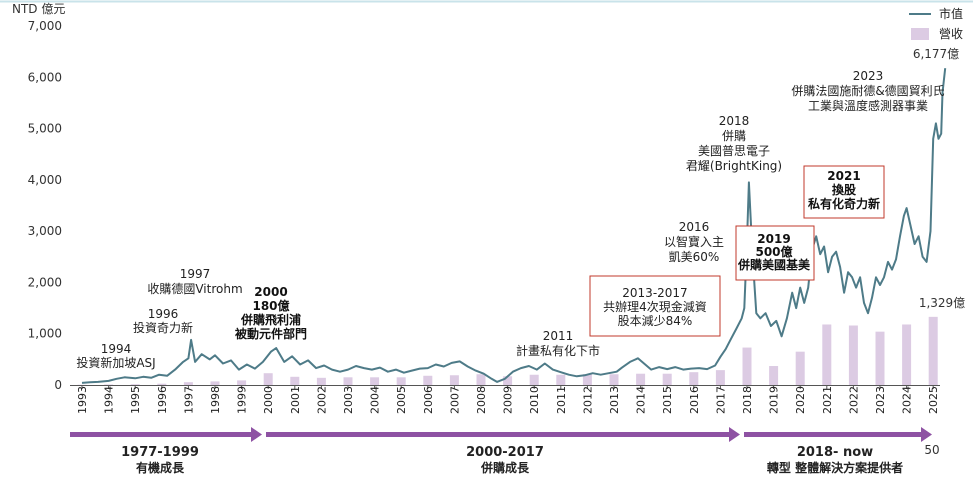 The image size is (973, 478). What do you see at coordinates (827, 400) in the screenshot?
I see `x-tick-label: 2021` at bounding box center [827, 400].